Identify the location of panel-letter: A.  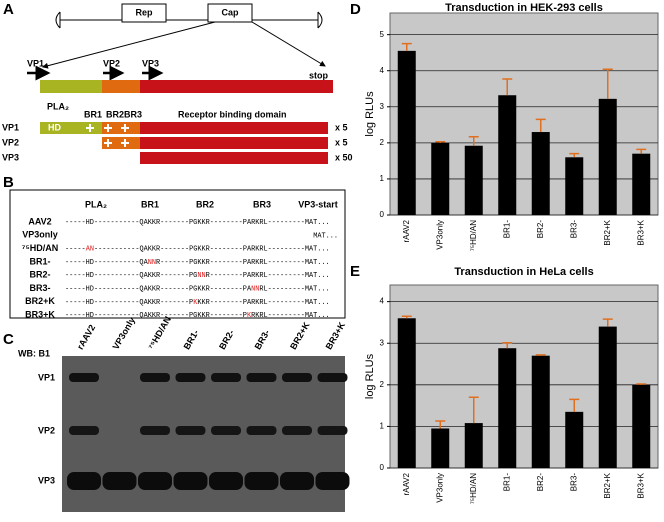
(8, 9).